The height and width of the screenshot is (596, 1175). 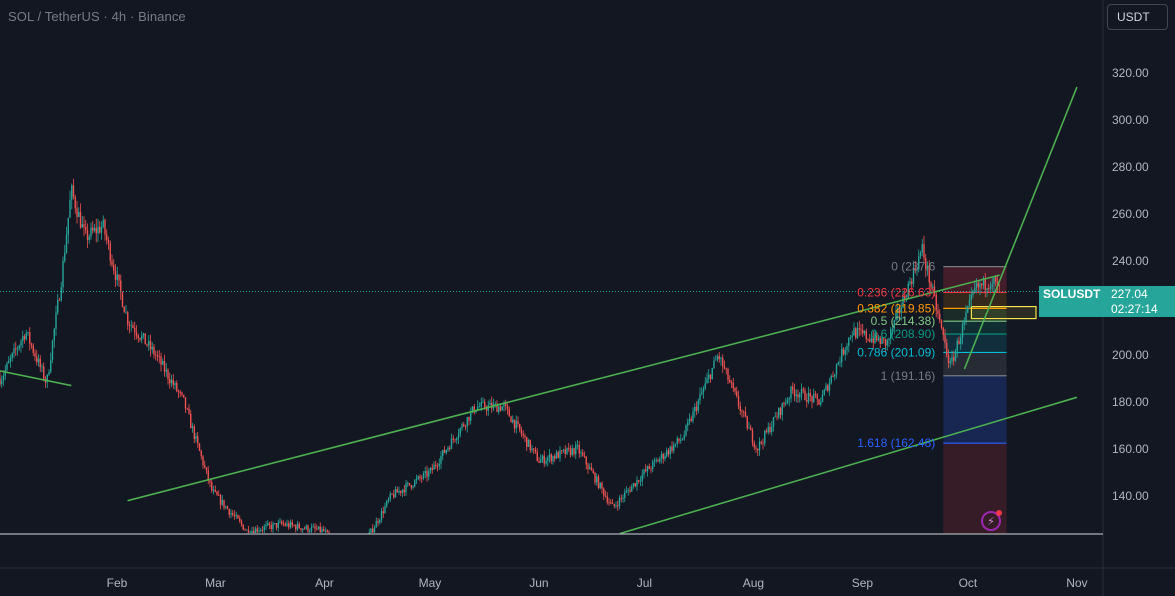 What do you see at coordinates (903, 334) in the screenshot?
I see `fib-label-0.618: 0.6 (208.90)` at bounding box center [903, 334].